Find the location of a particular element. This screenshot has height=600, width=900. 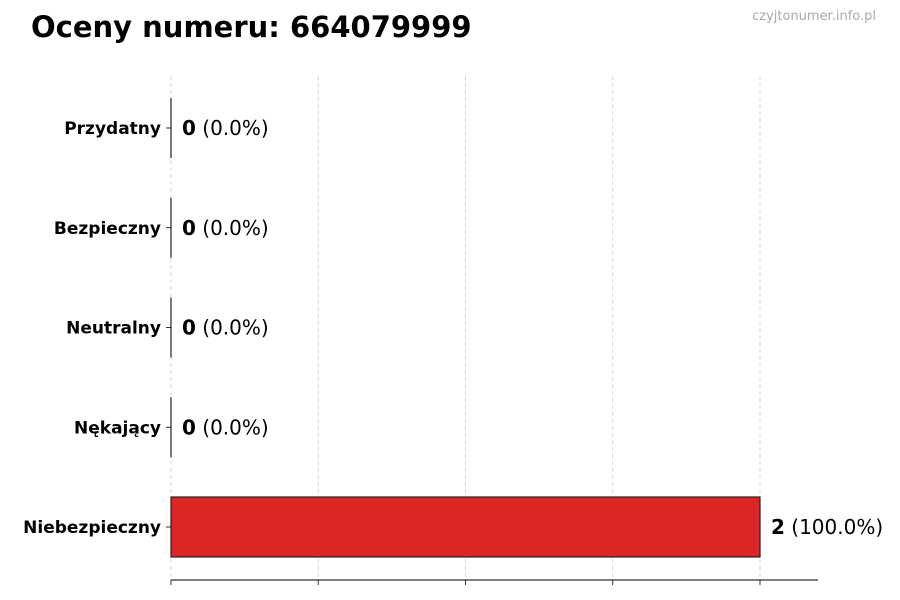

y-tick-label: Nękający is located at coordinates (117, 428).